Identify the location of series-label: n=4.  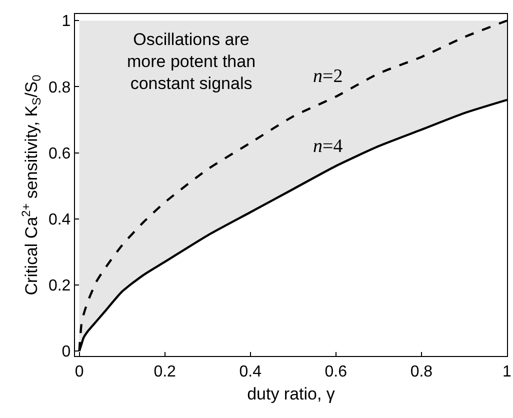
(328, 146).